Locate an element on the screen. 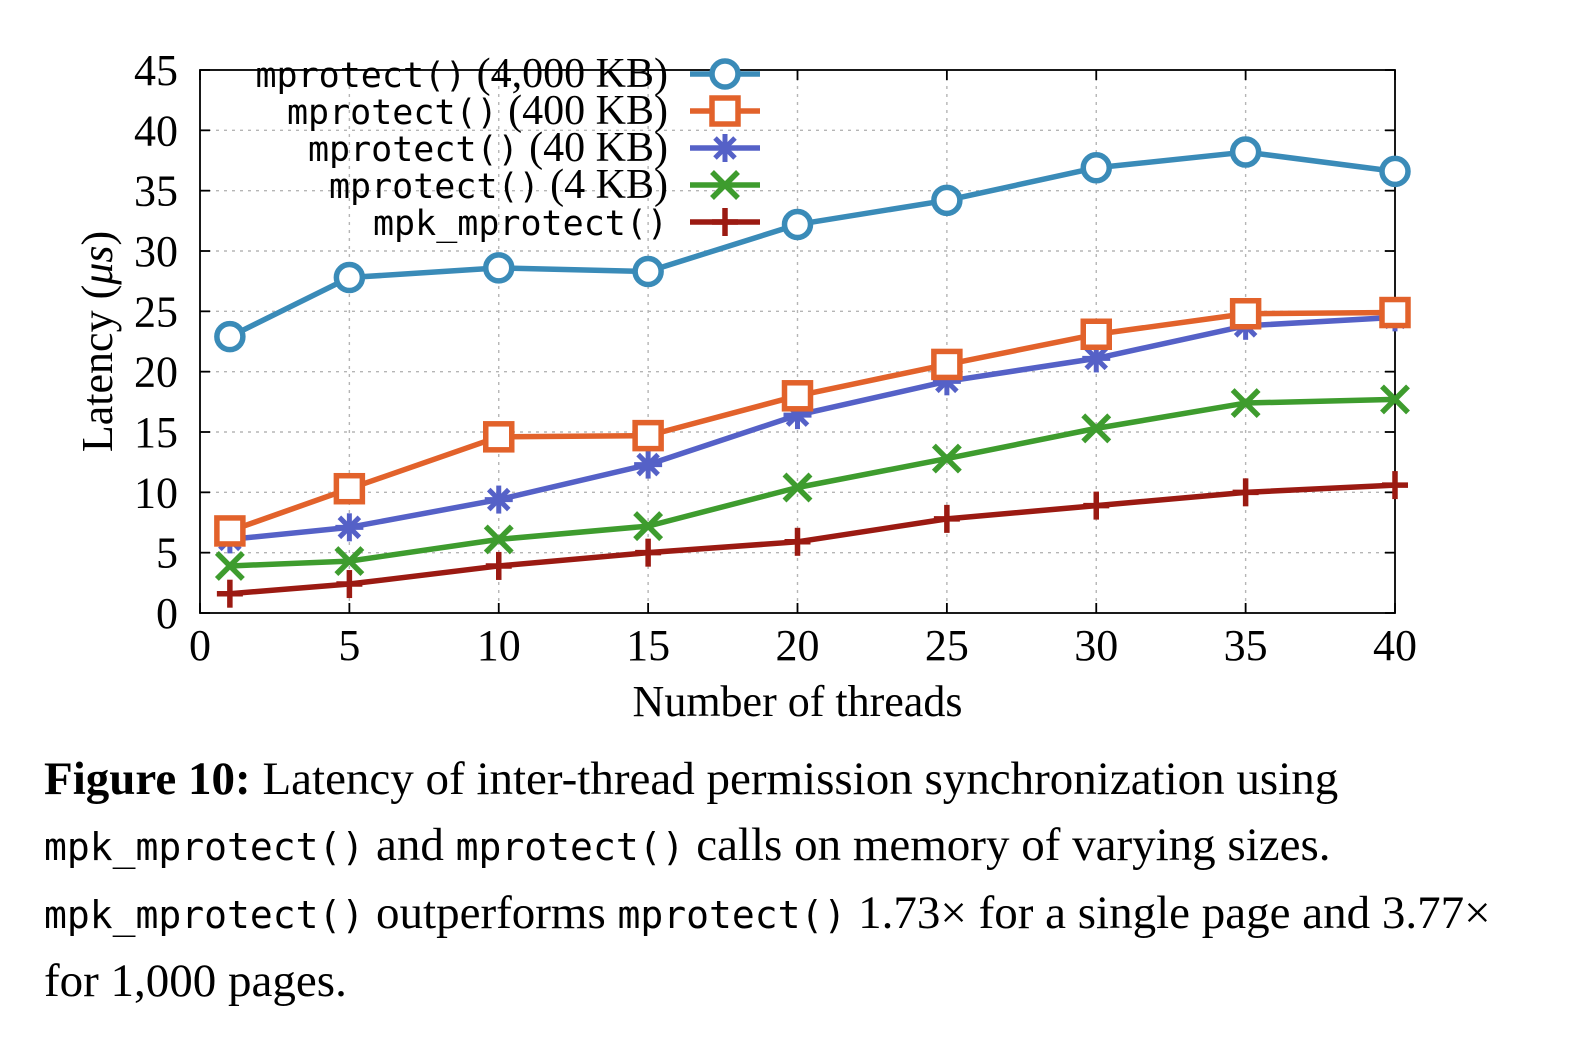 This screenshot has height=1056, width=1590. y-tick-label: 20 is located at coordinates (156, 372).